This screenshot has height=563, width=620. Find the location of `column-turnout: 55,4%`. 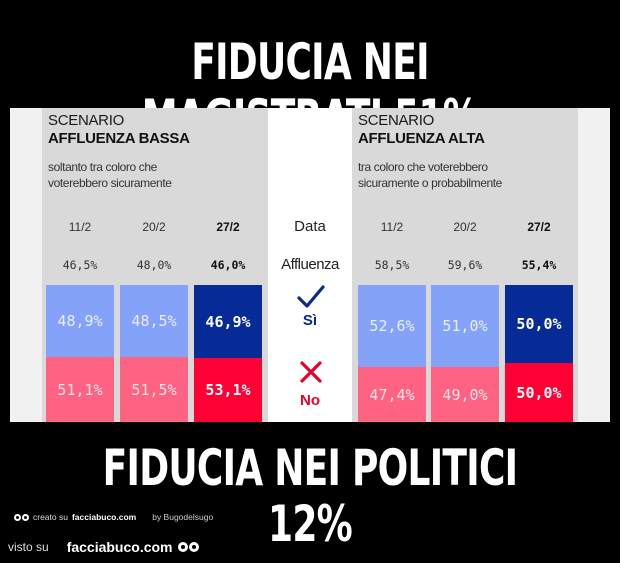

column-turnout: 55,4% is located at coordinates (539, 265).